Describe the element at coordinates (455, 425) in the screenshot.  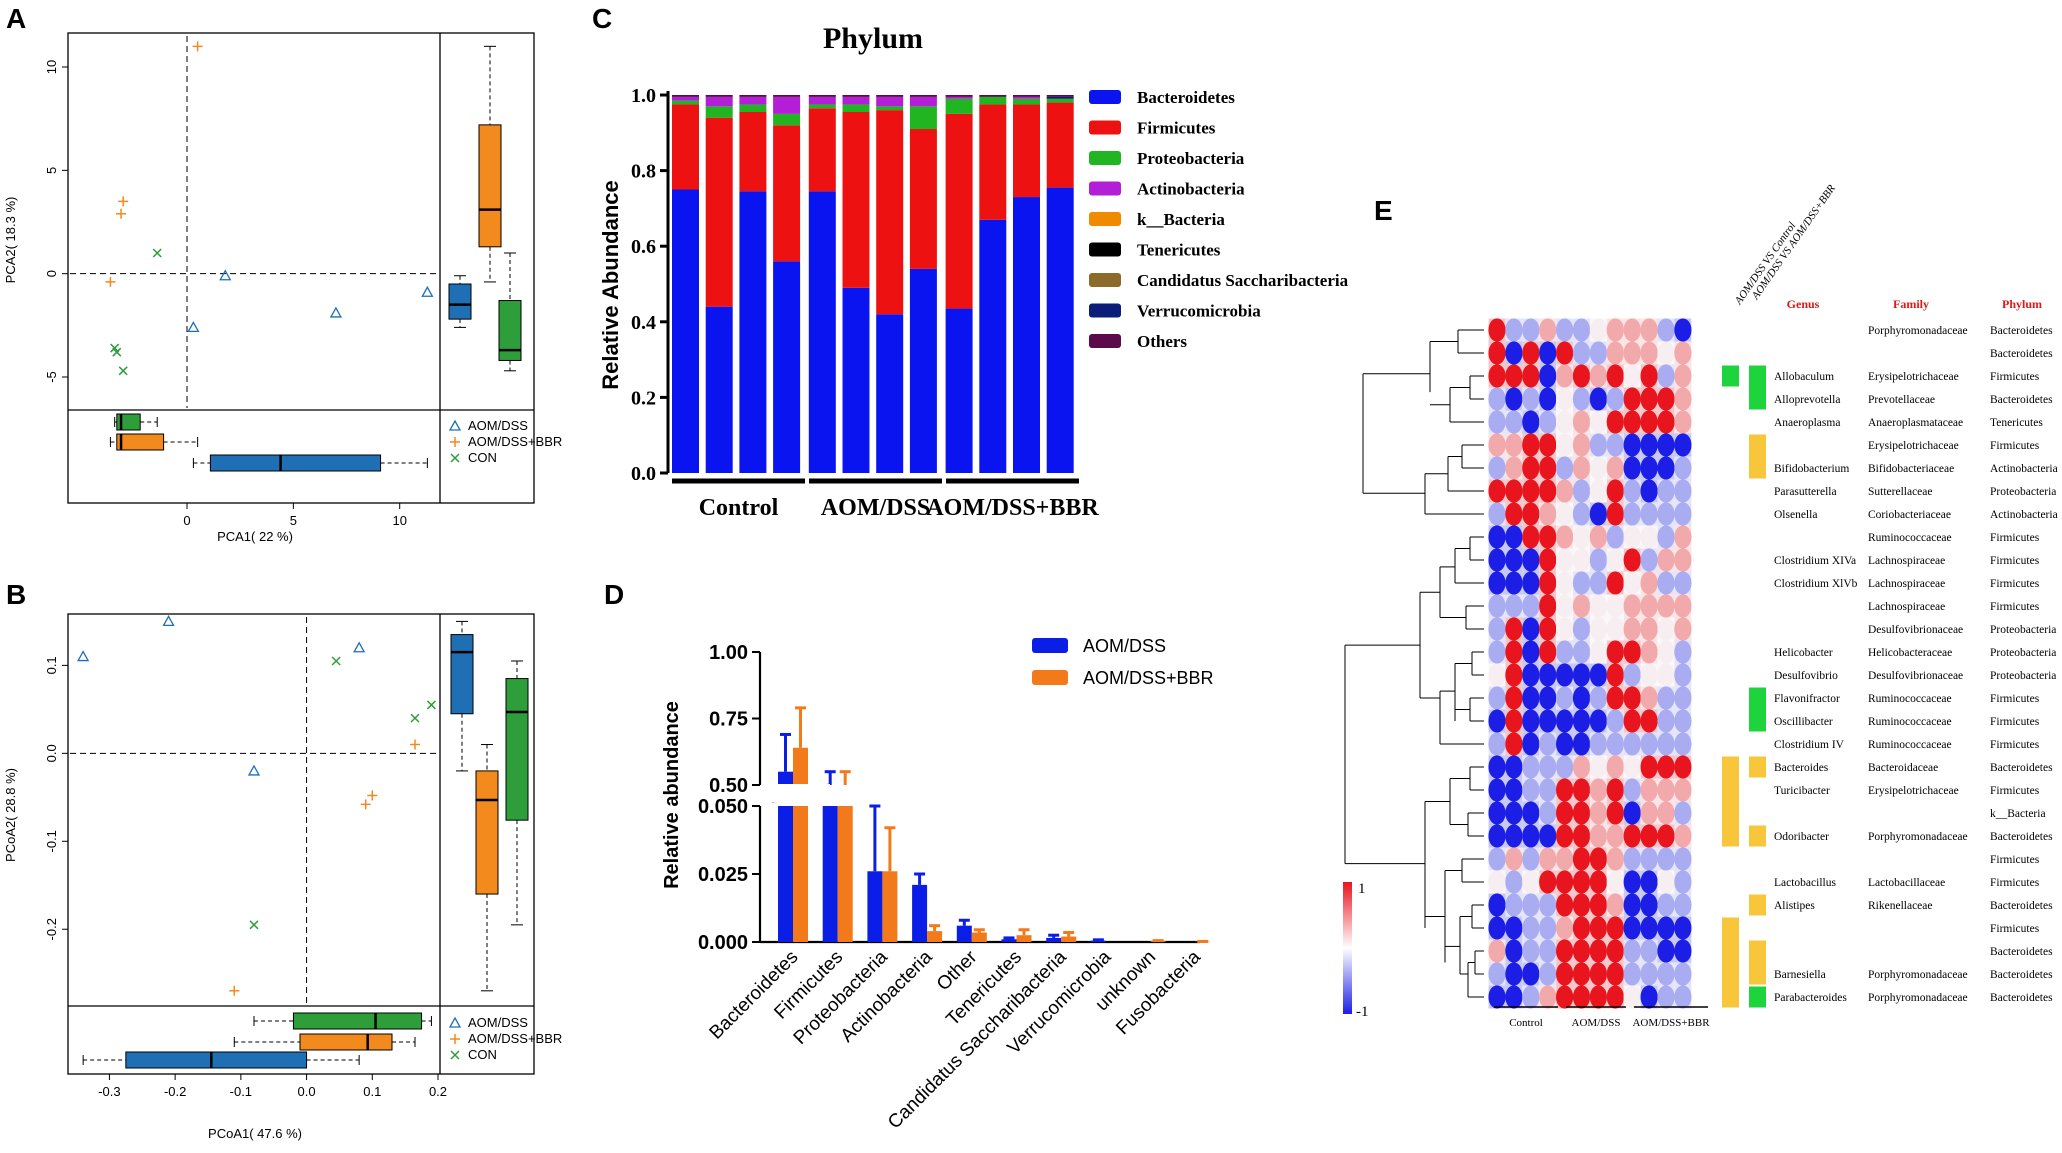
I see `legend-marker` at that location.